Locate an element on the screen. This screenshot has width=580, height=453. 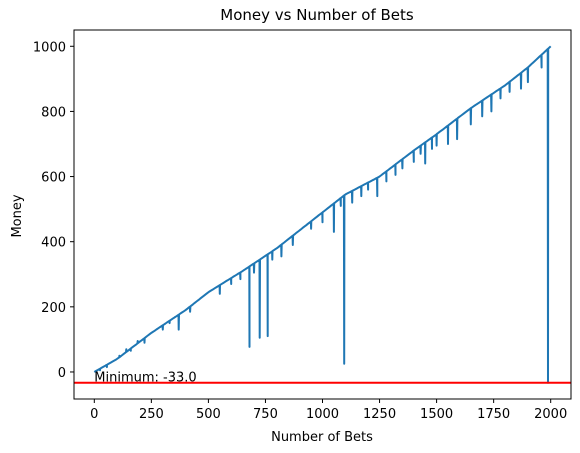
x-tick-label: 250 is located at coordinates (151, 414).